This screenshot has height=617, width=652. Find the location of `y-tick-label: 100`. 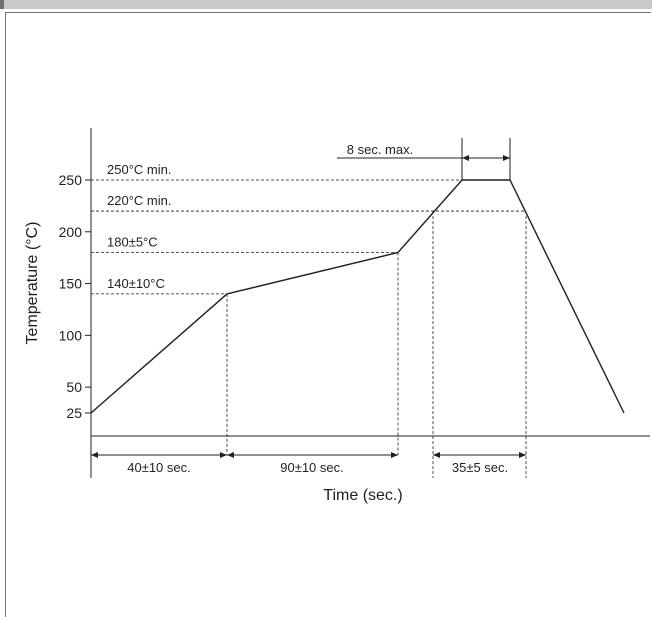

y-tick-label: 100 is located at coordinates (71, 335).